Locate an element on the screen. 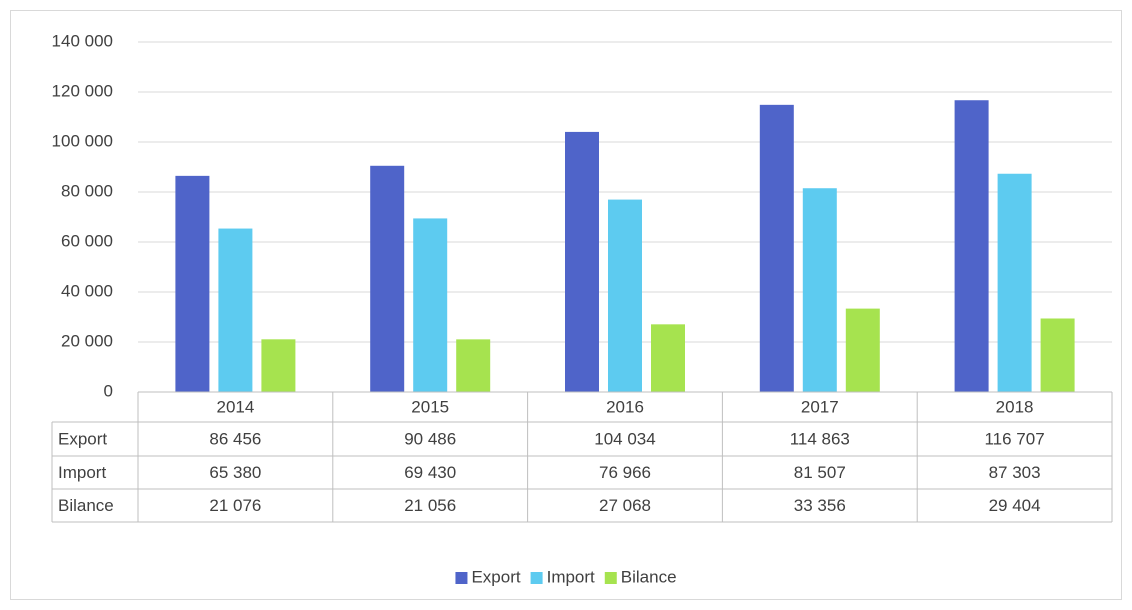  table-cell: 116 707 is located at coordinates (1014, 438).